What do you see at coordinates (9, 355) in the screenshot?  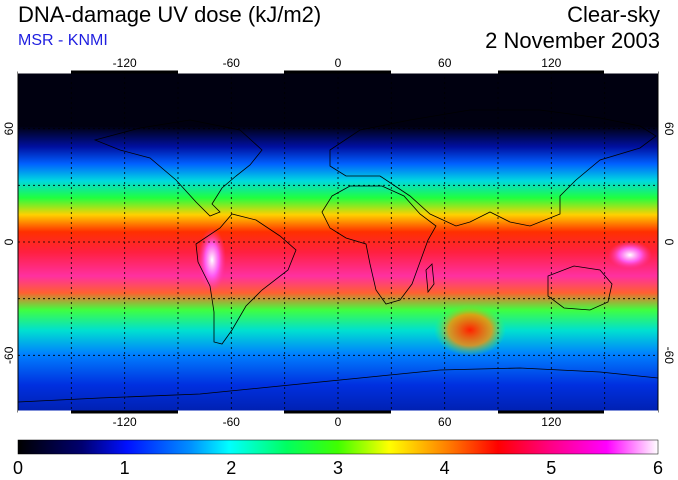 I see `lat-label-left: -60` at bounding box center [9, 355].